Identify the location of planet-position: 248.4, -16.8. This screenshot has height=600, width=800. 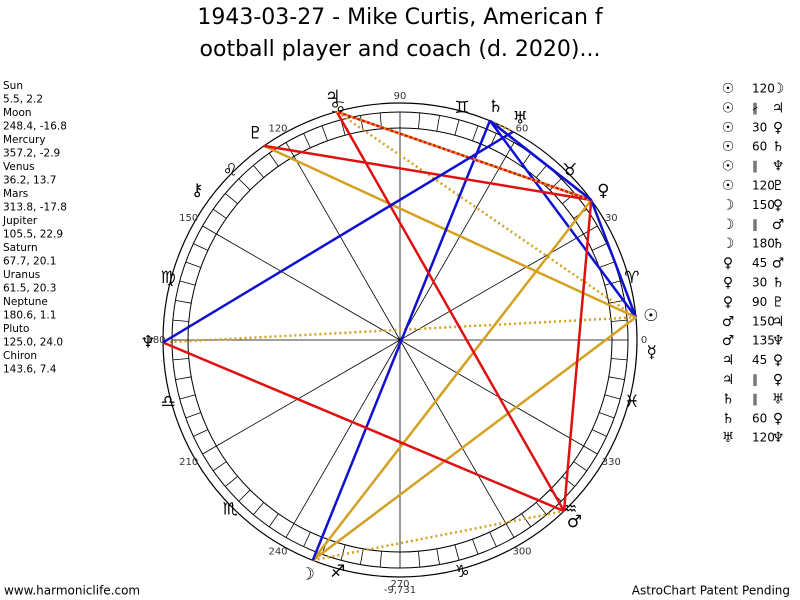
(35, 127).